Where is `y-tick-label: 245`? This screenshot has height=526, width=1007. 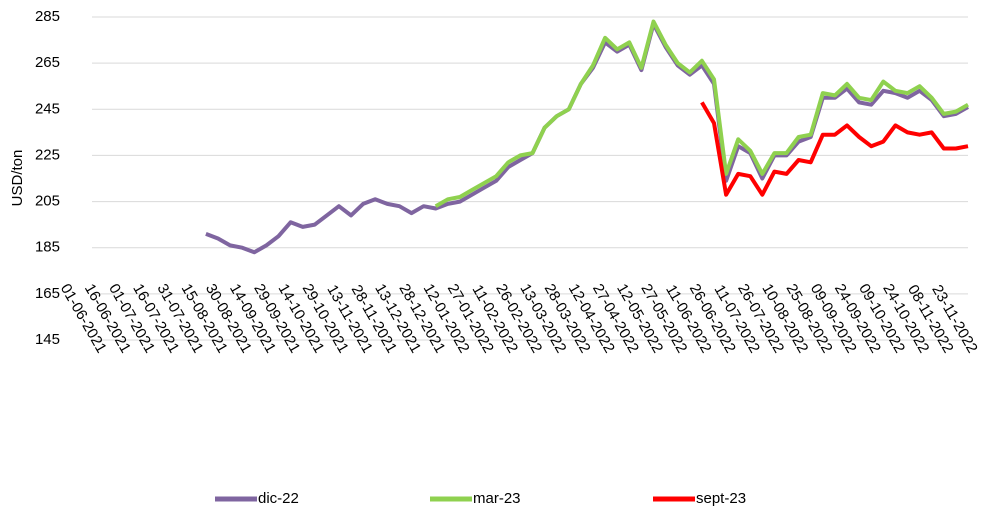
y-tick-label: 245 is located at coordinates (47, 108).